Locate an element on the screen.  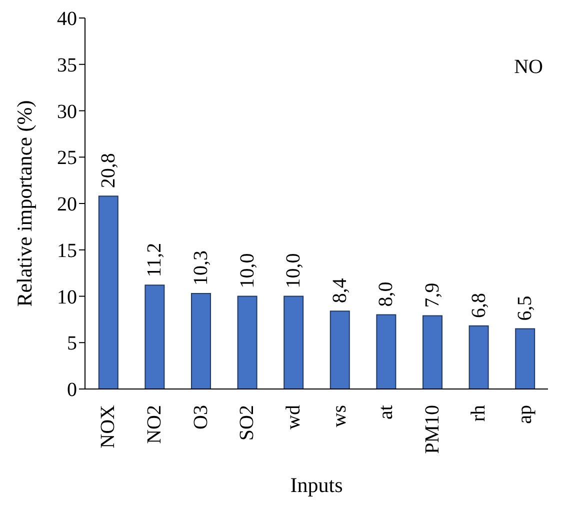
x-tick-label: rh is located at coordinates (479, 413).